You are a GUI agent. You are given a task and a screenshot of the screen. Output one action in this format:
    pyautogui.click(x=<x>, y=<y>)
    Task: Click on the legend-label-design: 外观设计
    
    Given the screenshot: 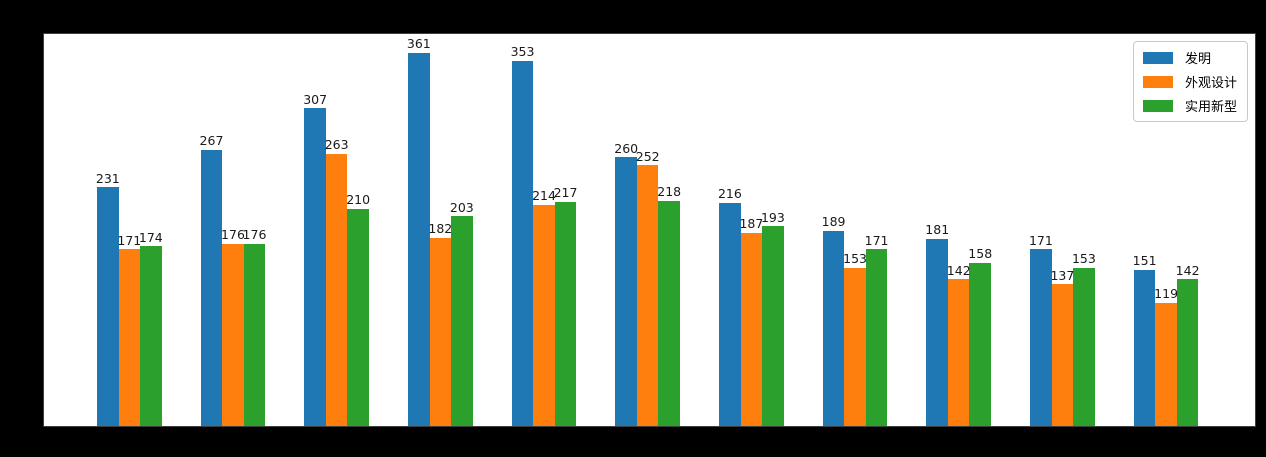 What is the action you would take?
    pyautogui.click(x=1210, y=83)
    